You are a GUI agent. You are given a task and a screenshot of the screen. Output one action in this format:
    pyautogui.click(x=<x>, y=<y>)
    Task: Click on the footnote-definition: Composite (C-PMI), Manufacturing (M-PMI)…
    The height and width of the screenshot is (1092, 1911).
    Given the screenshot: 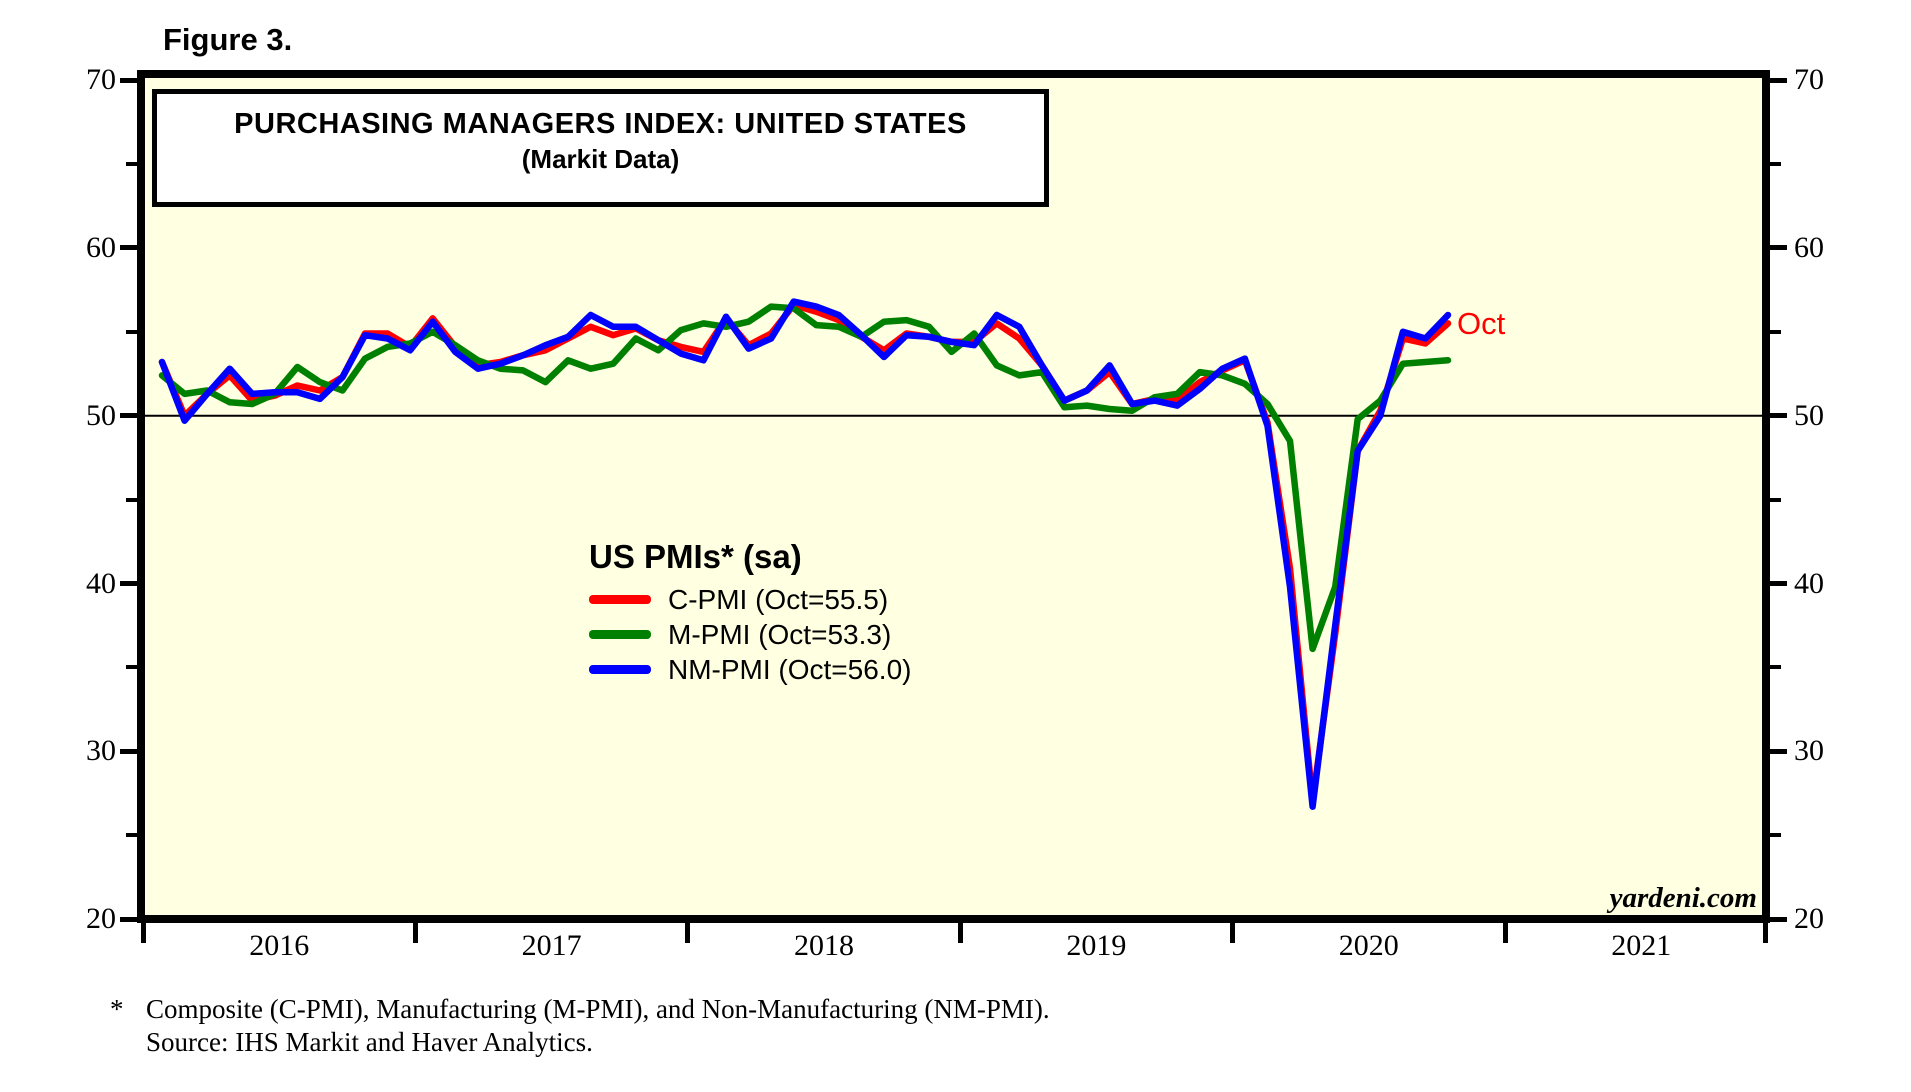 What is the action you would take?
    pyautogui.click(x=598, y=1009)
    